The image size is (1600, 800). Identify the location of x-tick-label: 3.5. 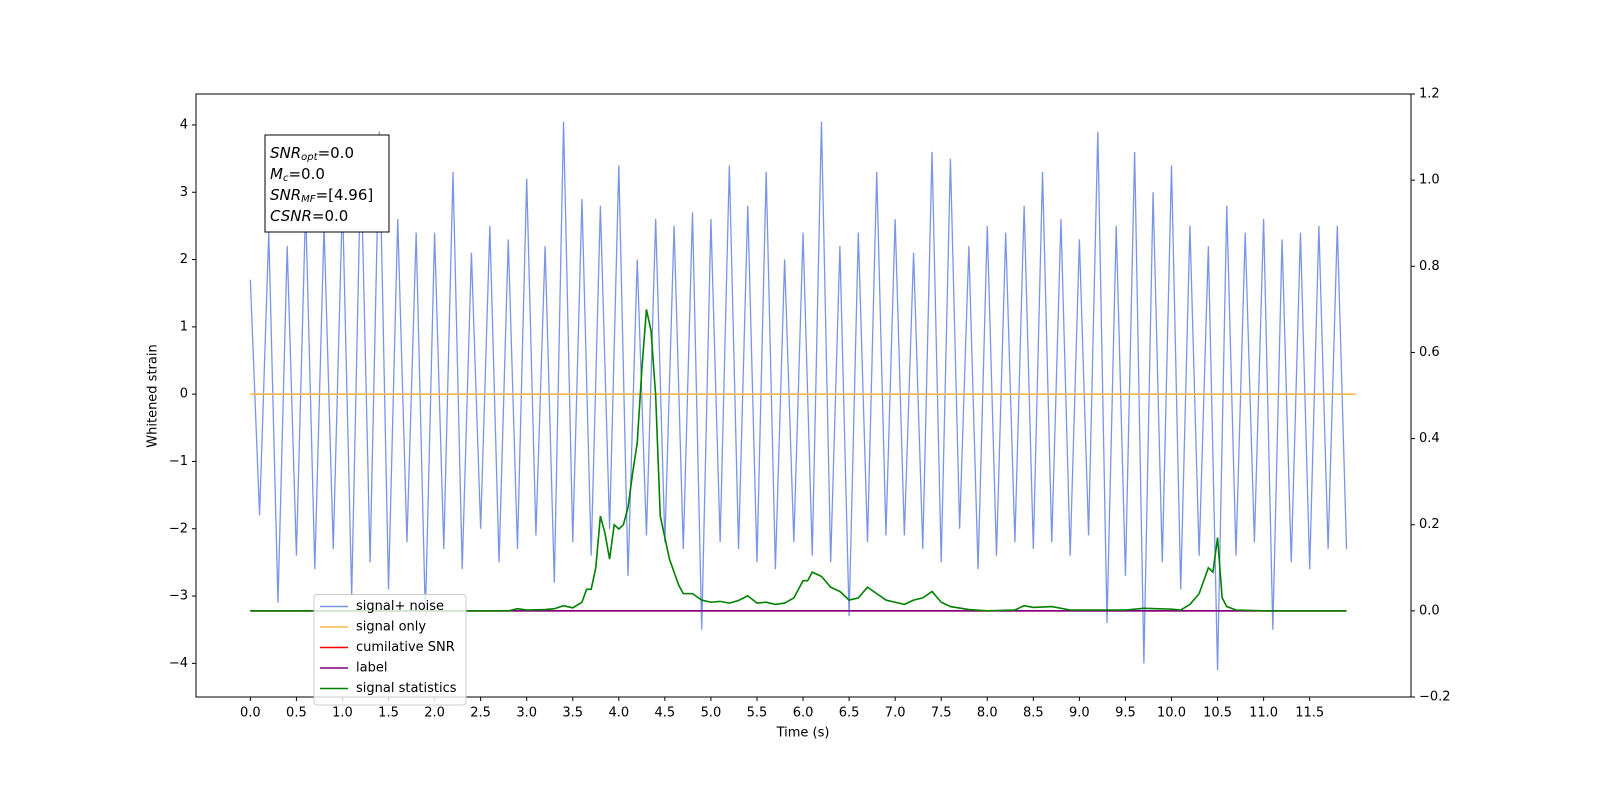
(572, 713).